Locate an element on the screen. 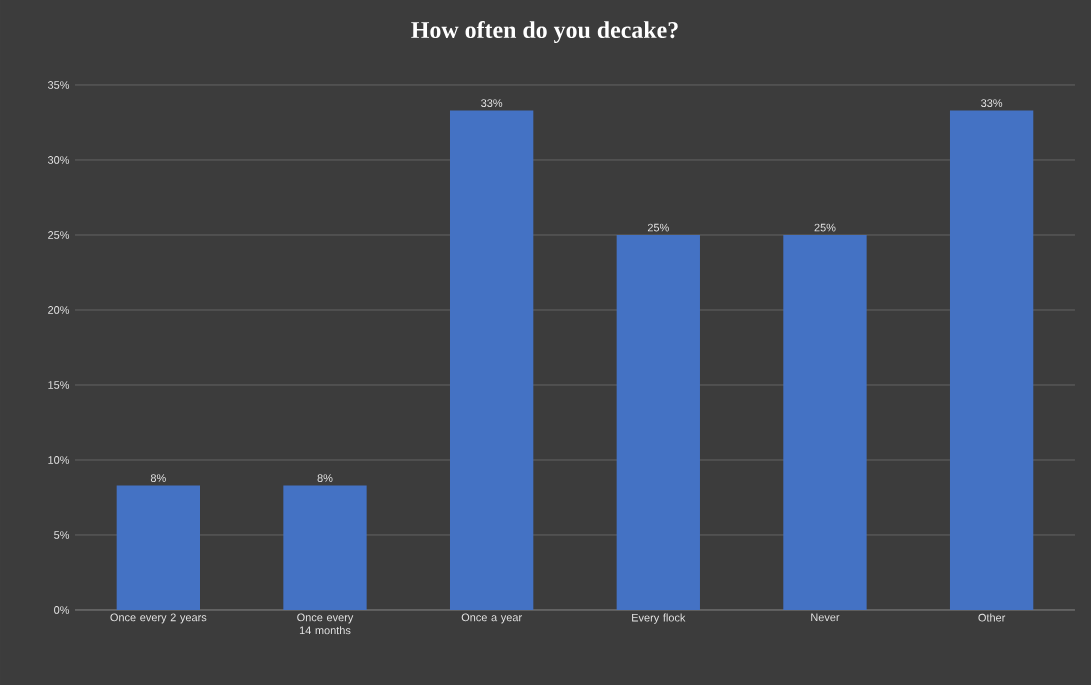  x-tick-label: Once a year is located at coordinates (491, 618).